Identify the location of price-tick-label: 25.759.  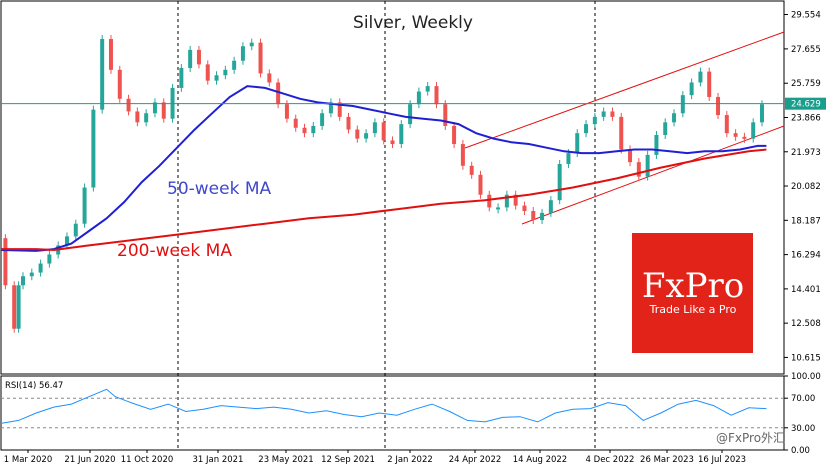
(806, 84).